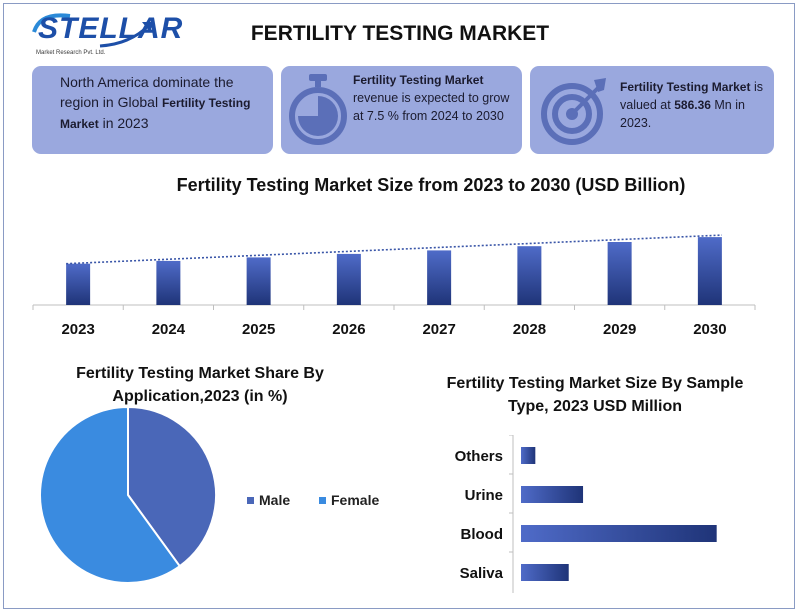 This screenshot has width=800, height=614. What do you see at coordinates (709, 271) in the screenshot?
I see `bar-2030` at bounding box center [709, 271].